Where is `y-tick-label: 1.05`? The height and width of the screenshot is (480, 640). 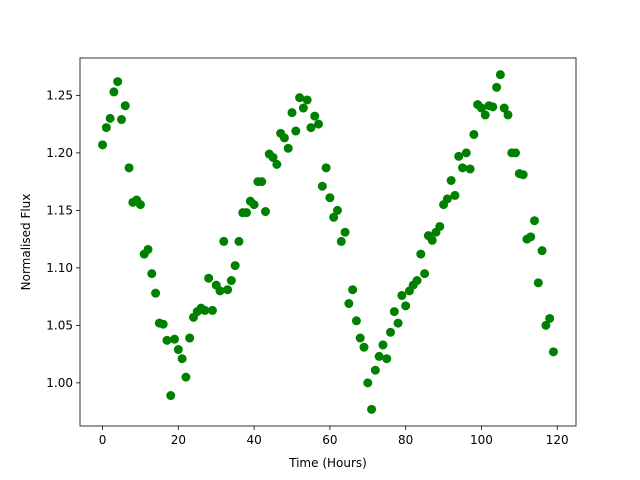
y-tick-label: 1.05 is located at coordinates (59, 325).